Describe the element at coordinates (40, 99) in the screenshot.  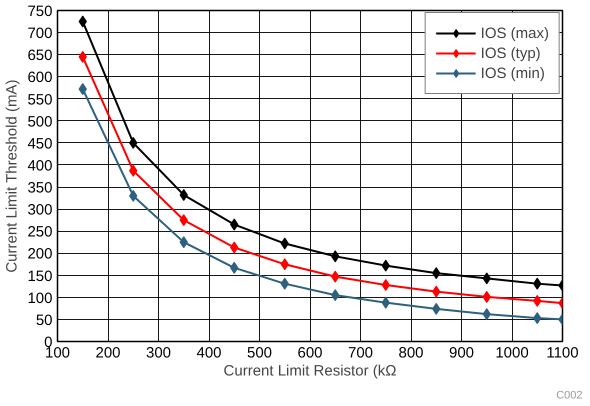
I see `y-tick-label: 550` at that location.